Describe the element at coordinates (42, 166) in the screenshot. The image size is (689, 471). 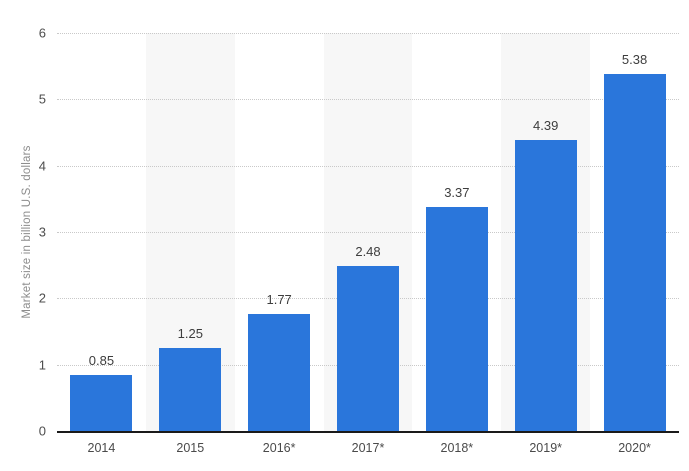
I see `y-axis-tick-label: 4` at that location.